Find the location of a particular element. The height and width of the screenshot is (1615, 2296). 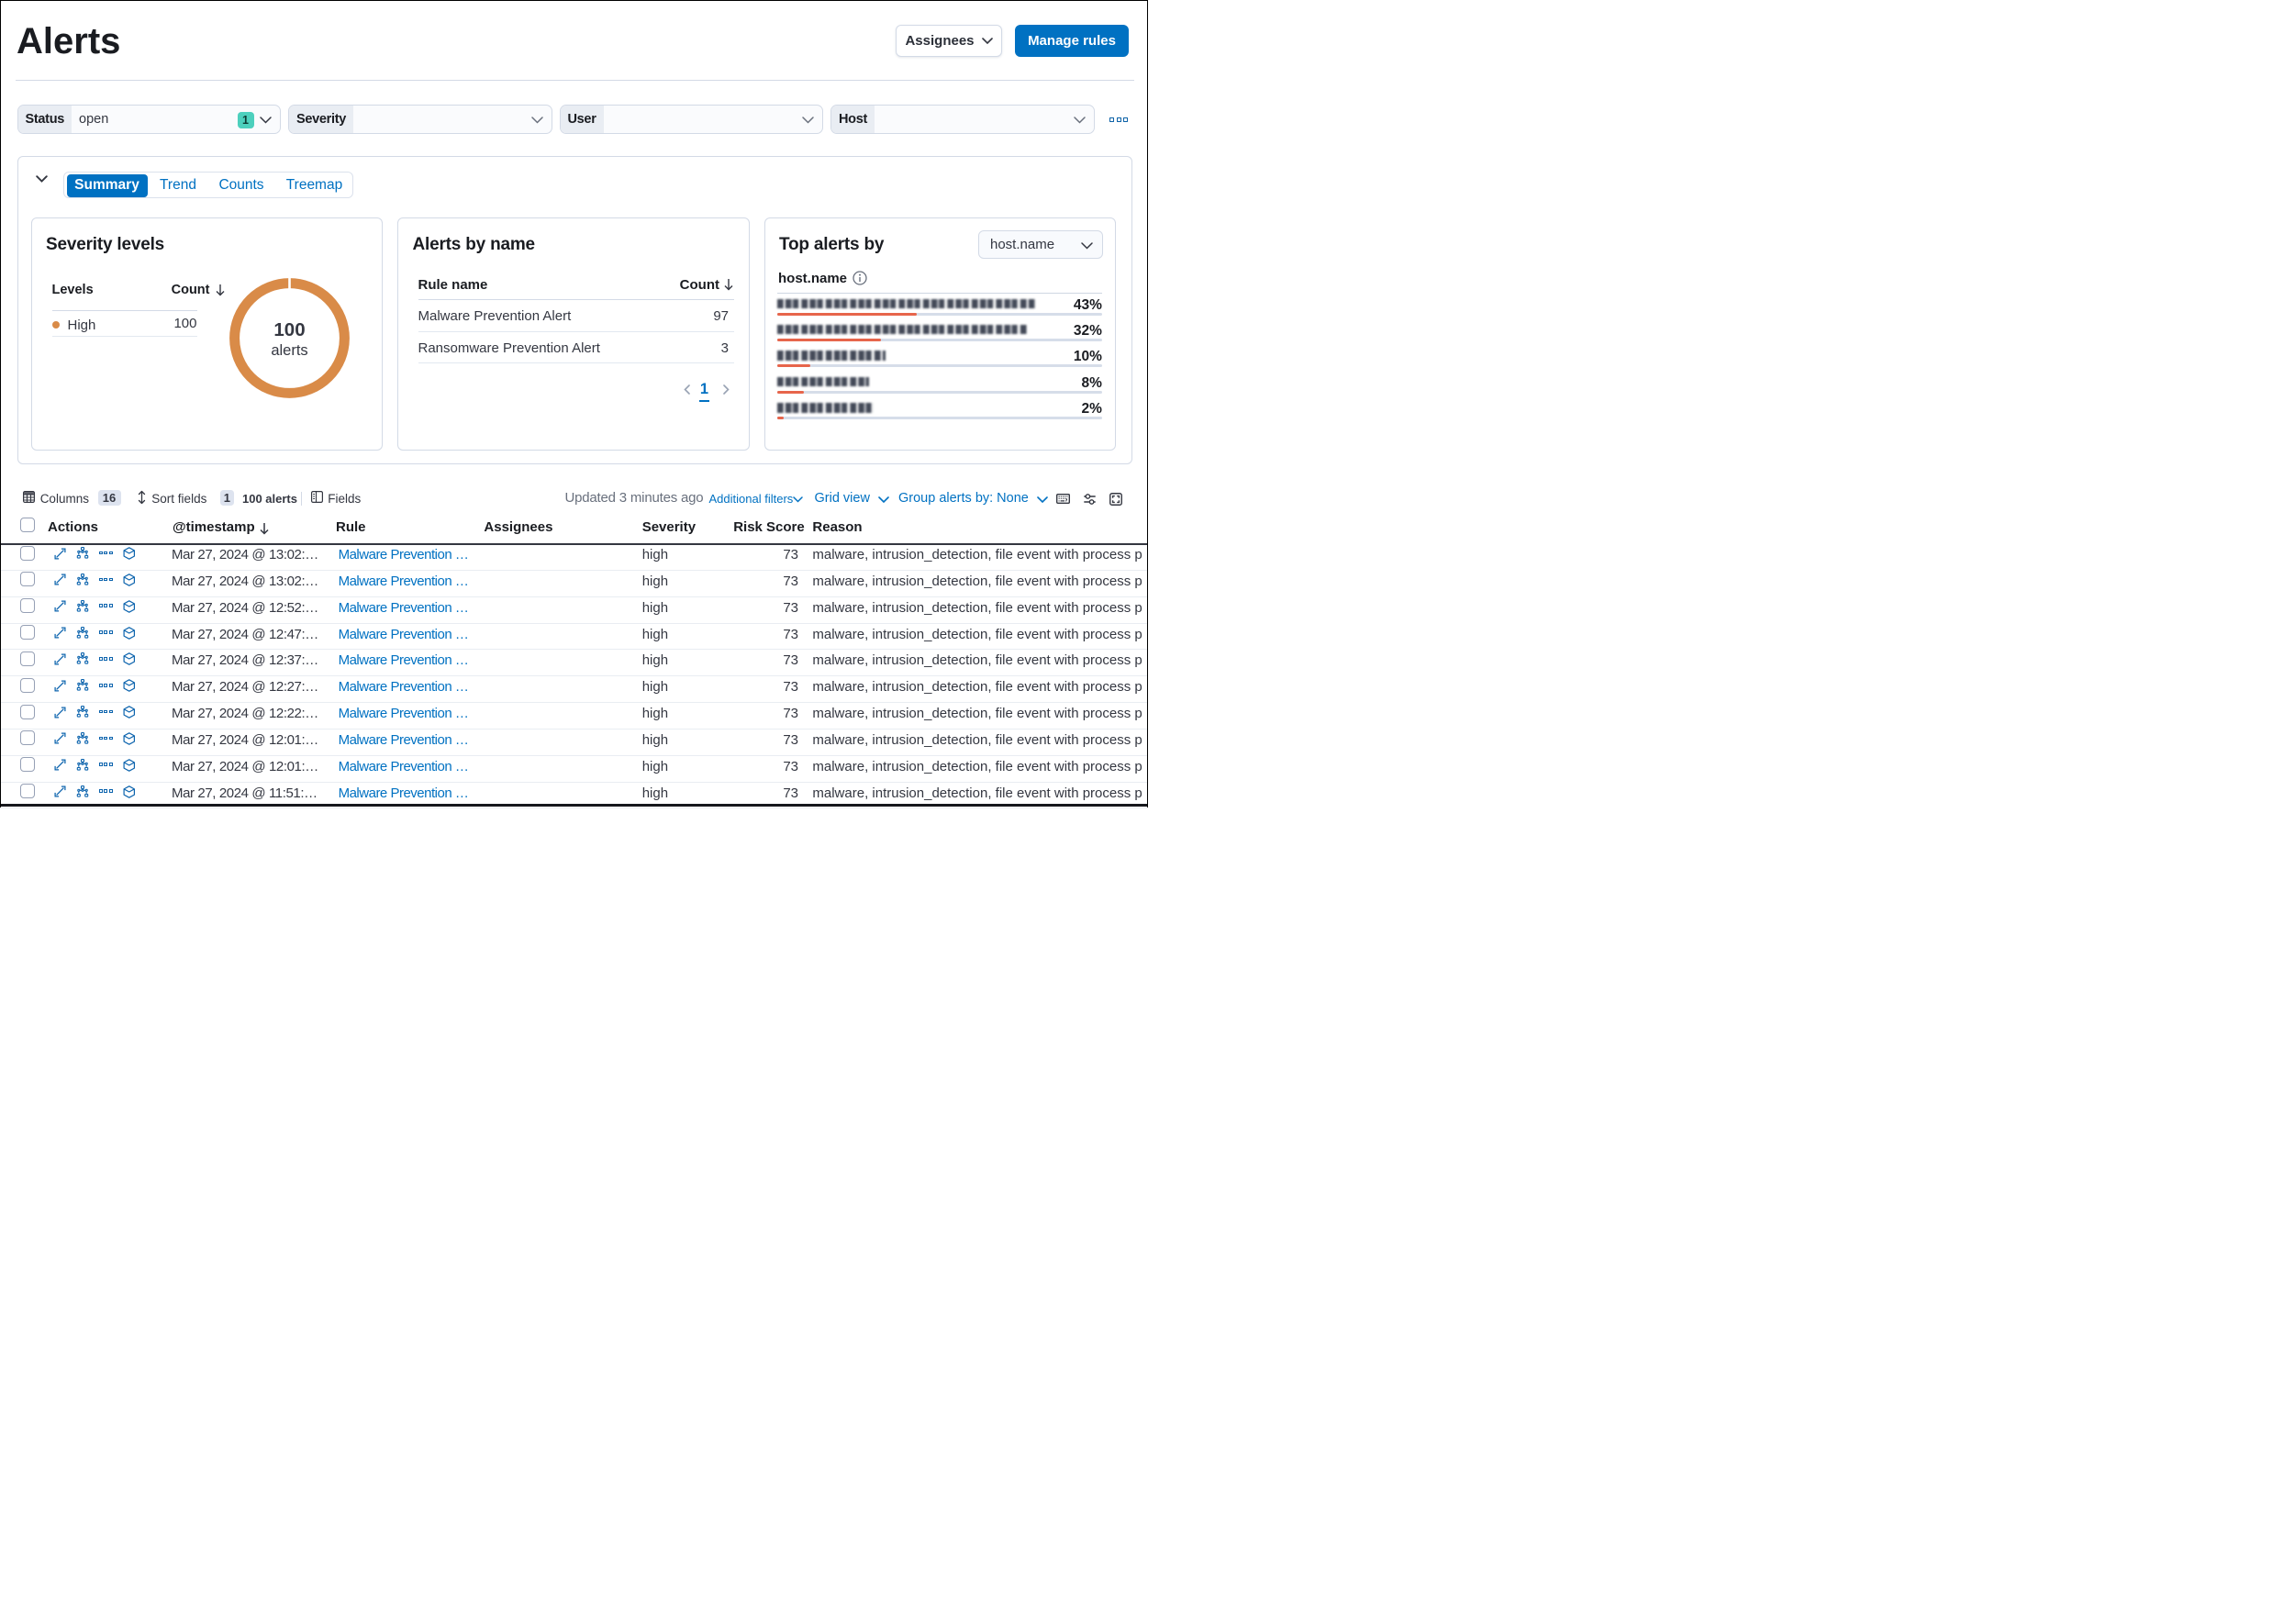

svg-text: 100 is located at coordinates (289, 329).